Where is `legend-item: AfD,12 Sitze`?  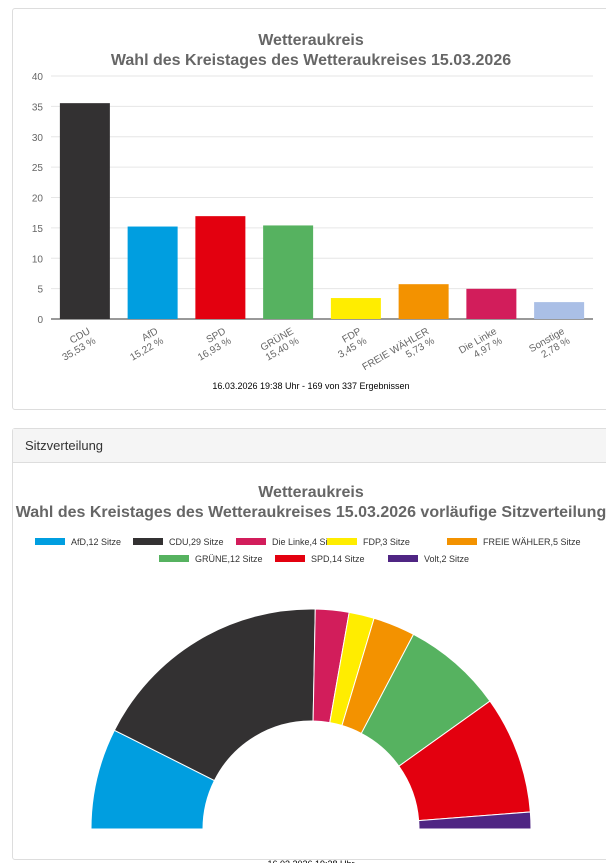
legend-item: AfD,12 Sitze is located at coordinates (96, 542).